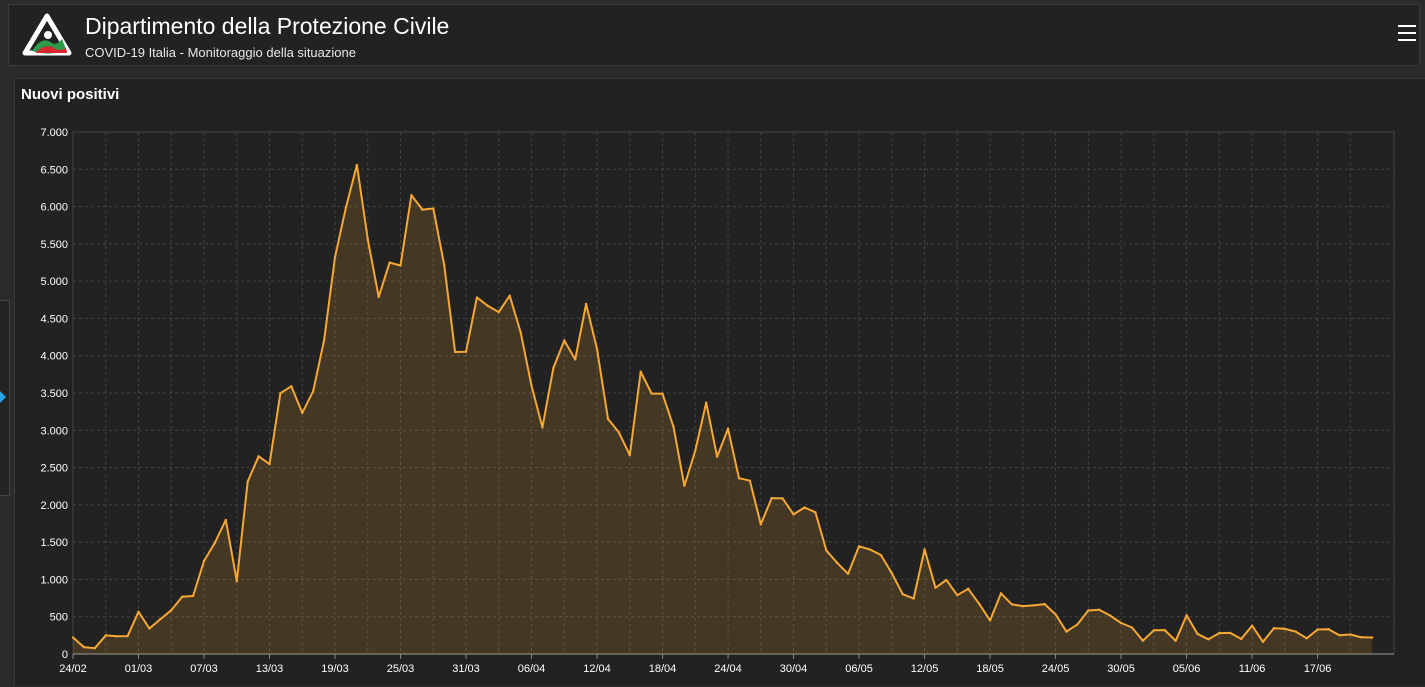  Describe the element at coordinates (1318, 669) in the screenshot. I see `x-tick-label: 17/06` at that location.